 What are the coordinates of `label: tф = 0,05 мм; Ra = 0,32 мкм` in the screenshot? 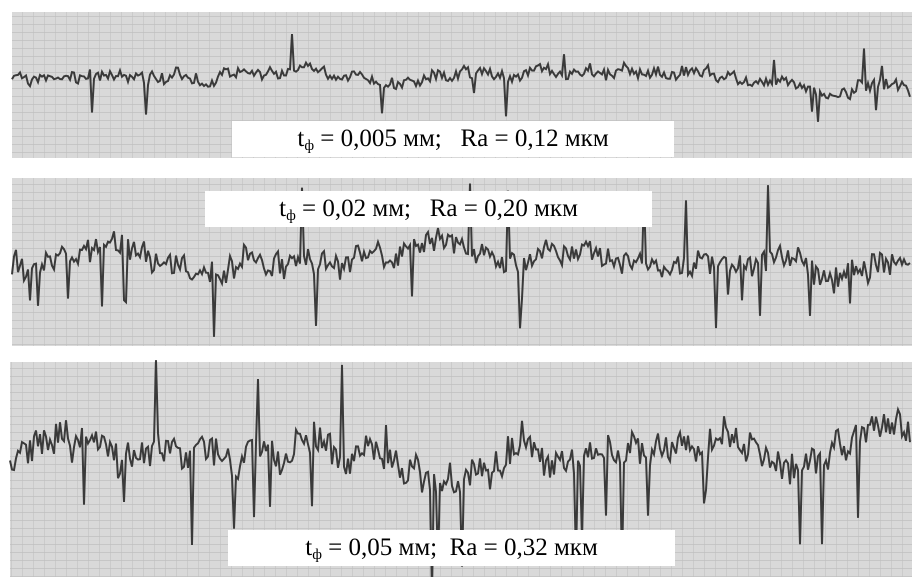 It's located at (451, 548).